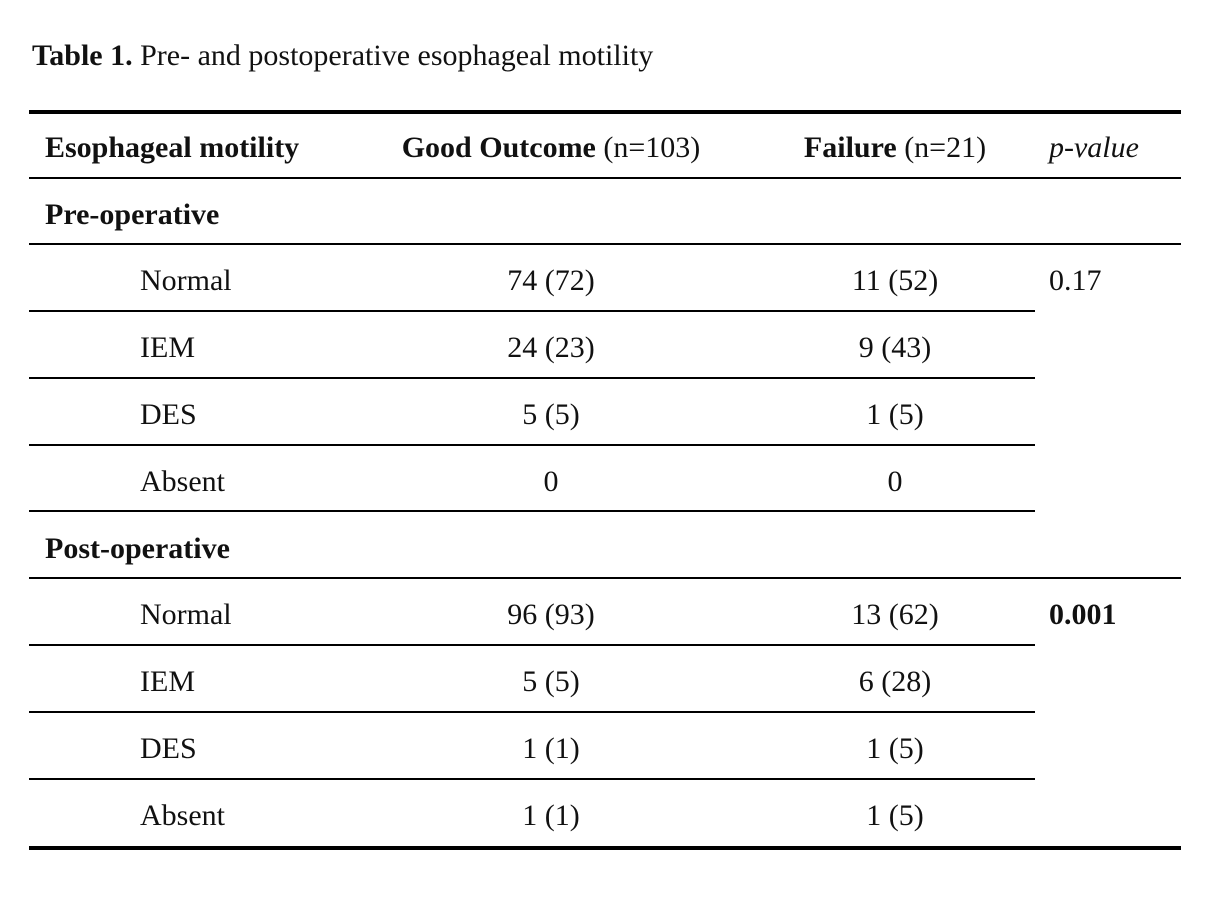  What do you see at coordinates (895, 614) in the screenshot?
I see `row-failure: 13 (62)` at bounding box center [895, 614].